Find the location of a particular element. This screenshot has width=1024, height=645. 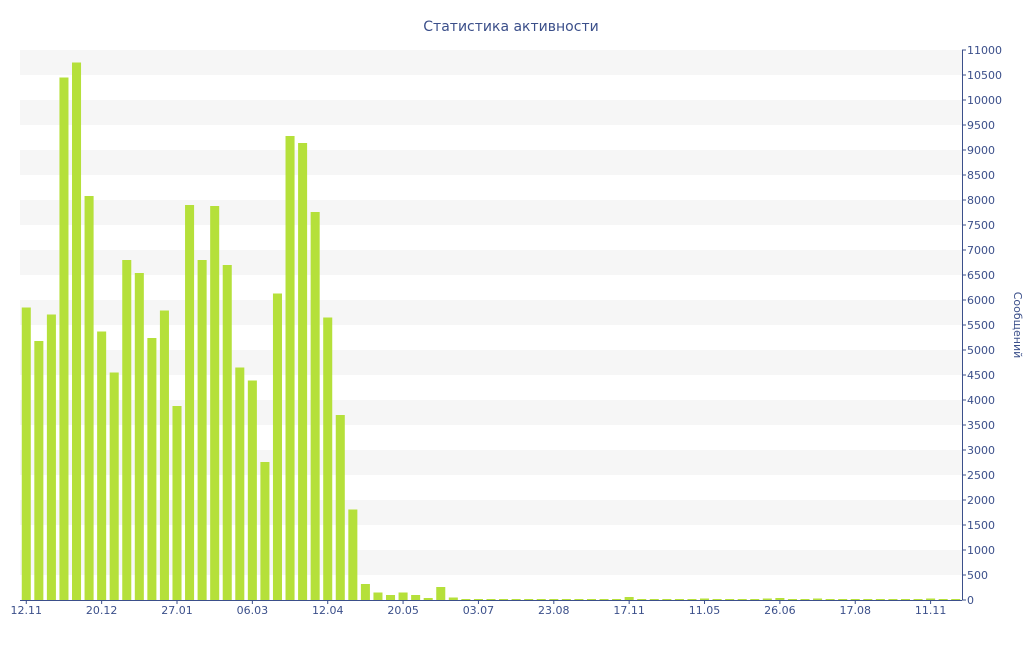

y-axis-label: Сообщений is located at coordinates (1017, 325).